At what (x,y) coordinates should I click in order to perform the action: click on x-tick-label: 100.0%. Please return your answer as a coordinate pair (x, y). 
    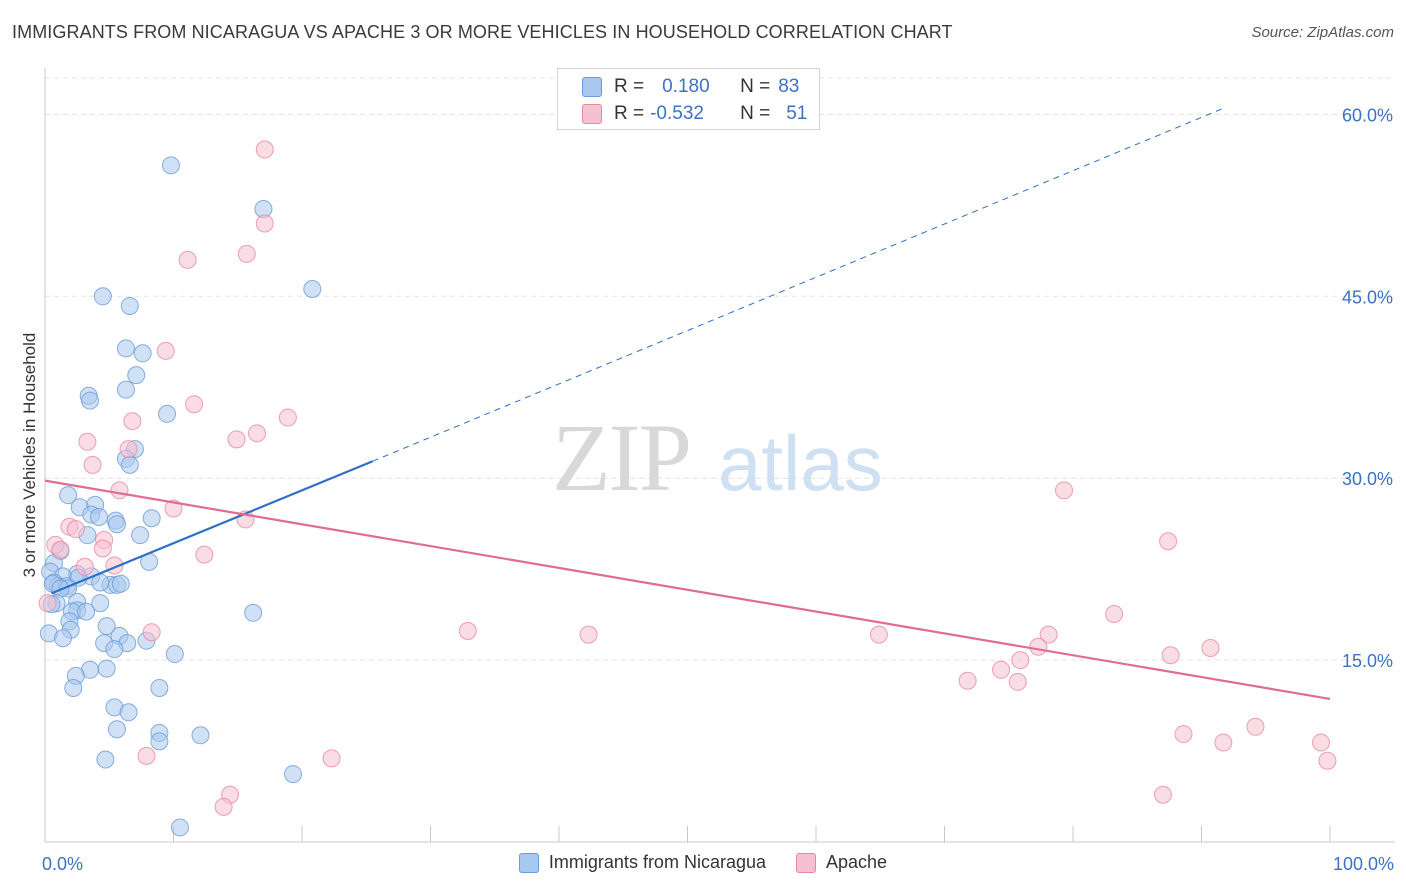
    Looking at the image, I should click on (1363, 864).